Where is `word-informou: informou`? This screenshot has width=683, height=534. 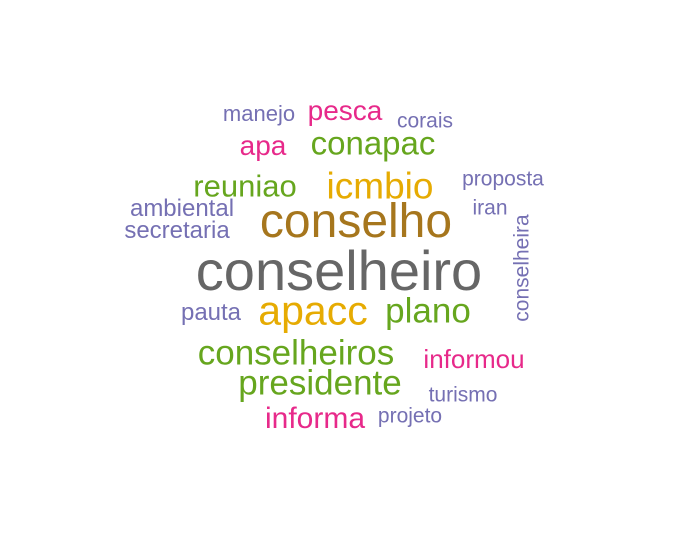 word-informou: informou is located at coordinates (474, 359).